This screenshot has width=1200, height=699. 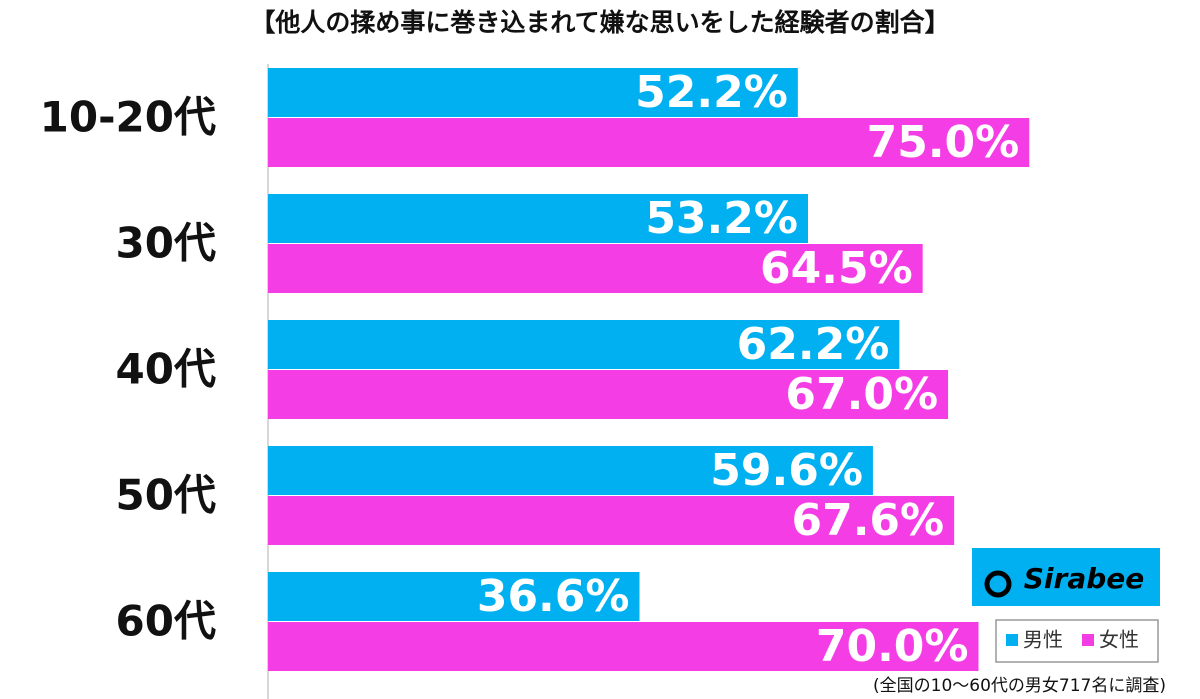 What do you see at coordinates (1043, 640) in the screenshot?
I see `legend-label: 男性` at bounding box center [1043, 640].